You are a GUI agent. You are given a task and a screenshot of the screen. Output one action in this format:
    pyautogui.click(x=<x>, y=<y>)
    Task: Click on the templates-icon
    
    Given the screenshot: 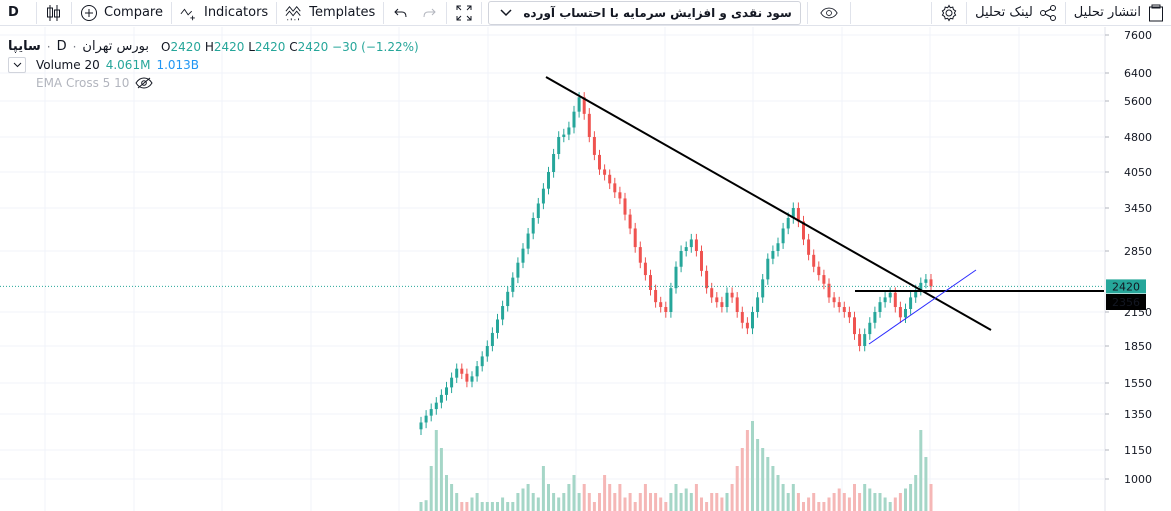 What is the action you would take?
    pyautogui.click(x=294, y=13)
    